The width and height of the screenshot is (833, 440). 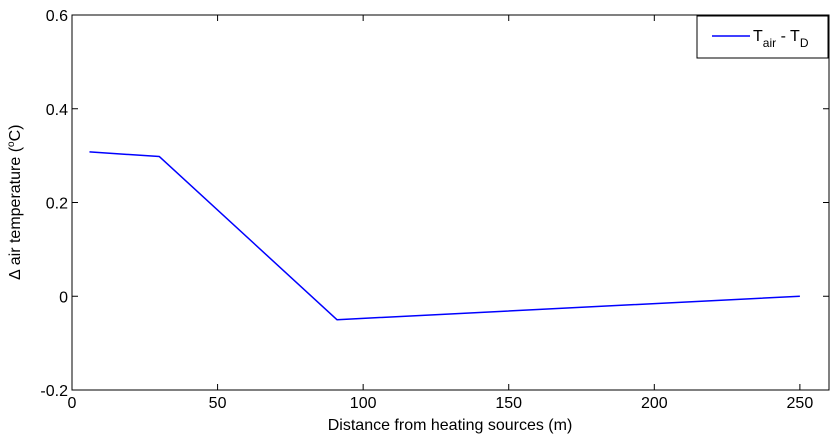 I want to click on x-tick-label: 100, so click(x=363, y=403).